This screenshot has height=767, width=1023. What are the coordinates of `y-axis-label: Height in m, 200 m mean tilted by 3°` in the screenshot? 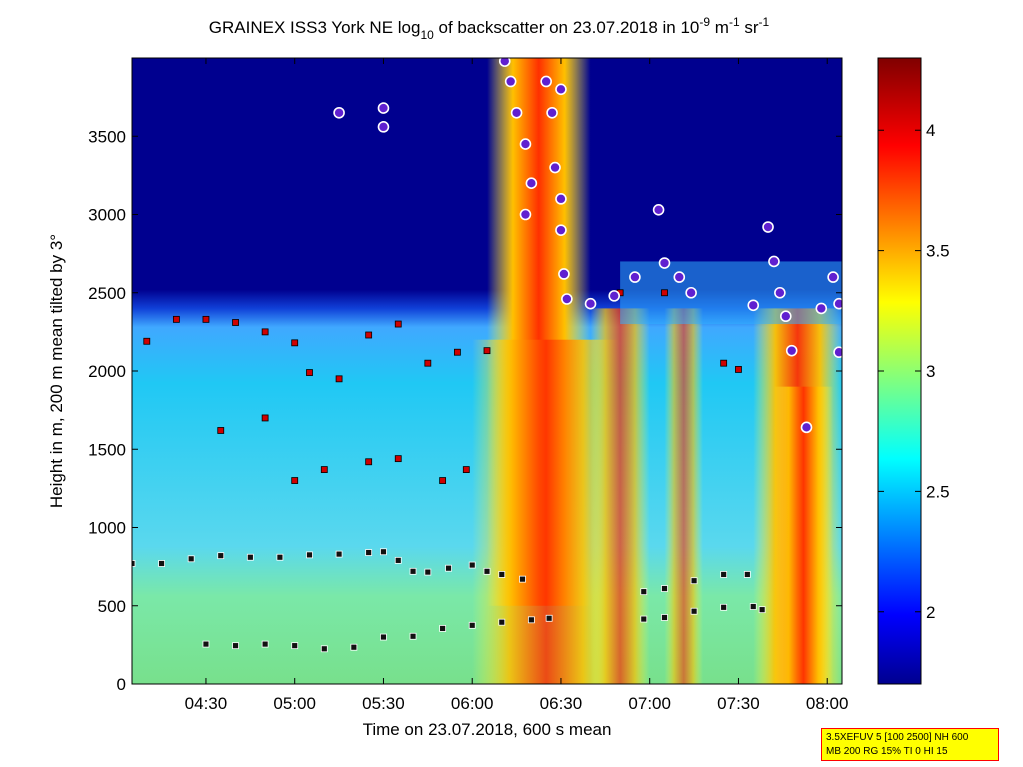 It's located at (56, 371).